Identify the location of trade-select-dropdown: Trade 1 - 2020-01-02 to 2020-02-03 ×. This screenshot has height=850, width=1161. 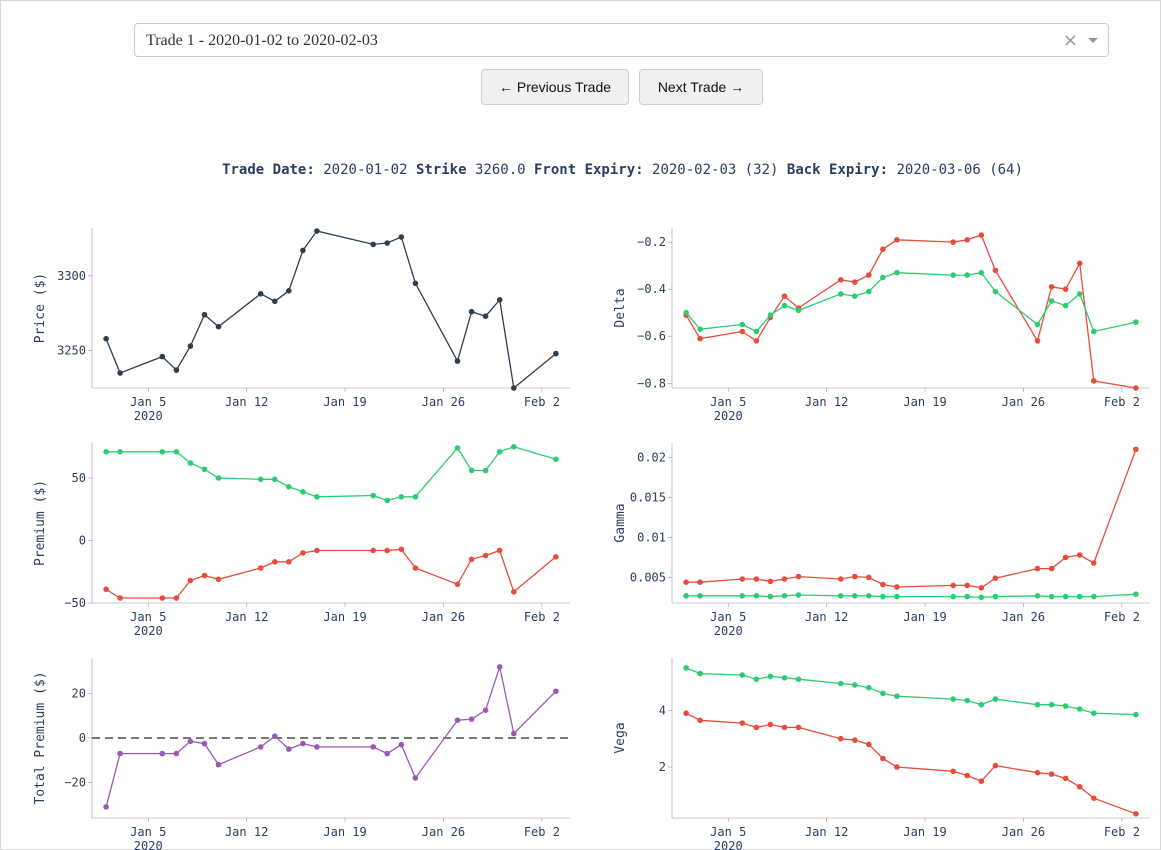
(621, 40).